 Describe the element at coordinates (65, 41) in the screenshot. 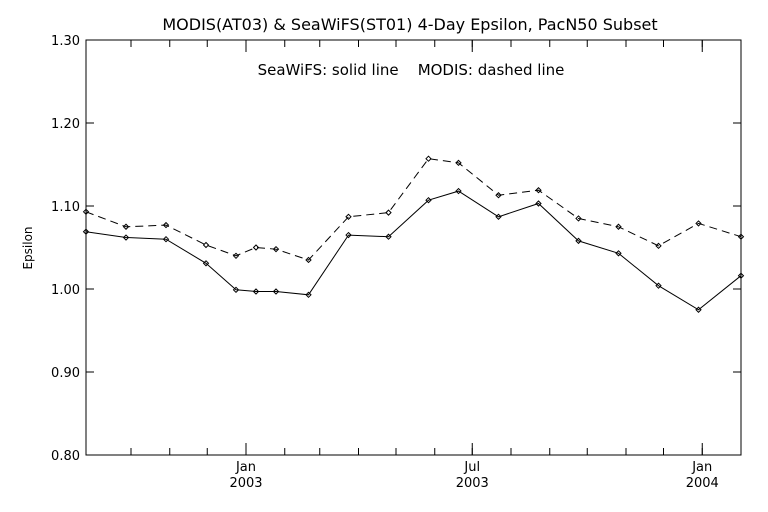

I see `y-tick-label: 1.30` at that location.